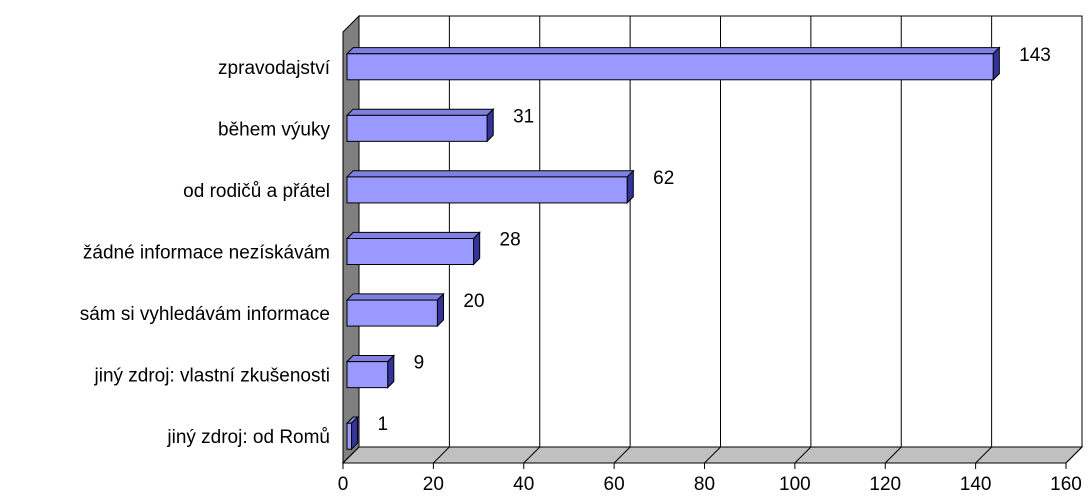 This screenshot has height=497, width=1091. I want to click on category-label: žádné informace nezískávám, so click(206, 253).